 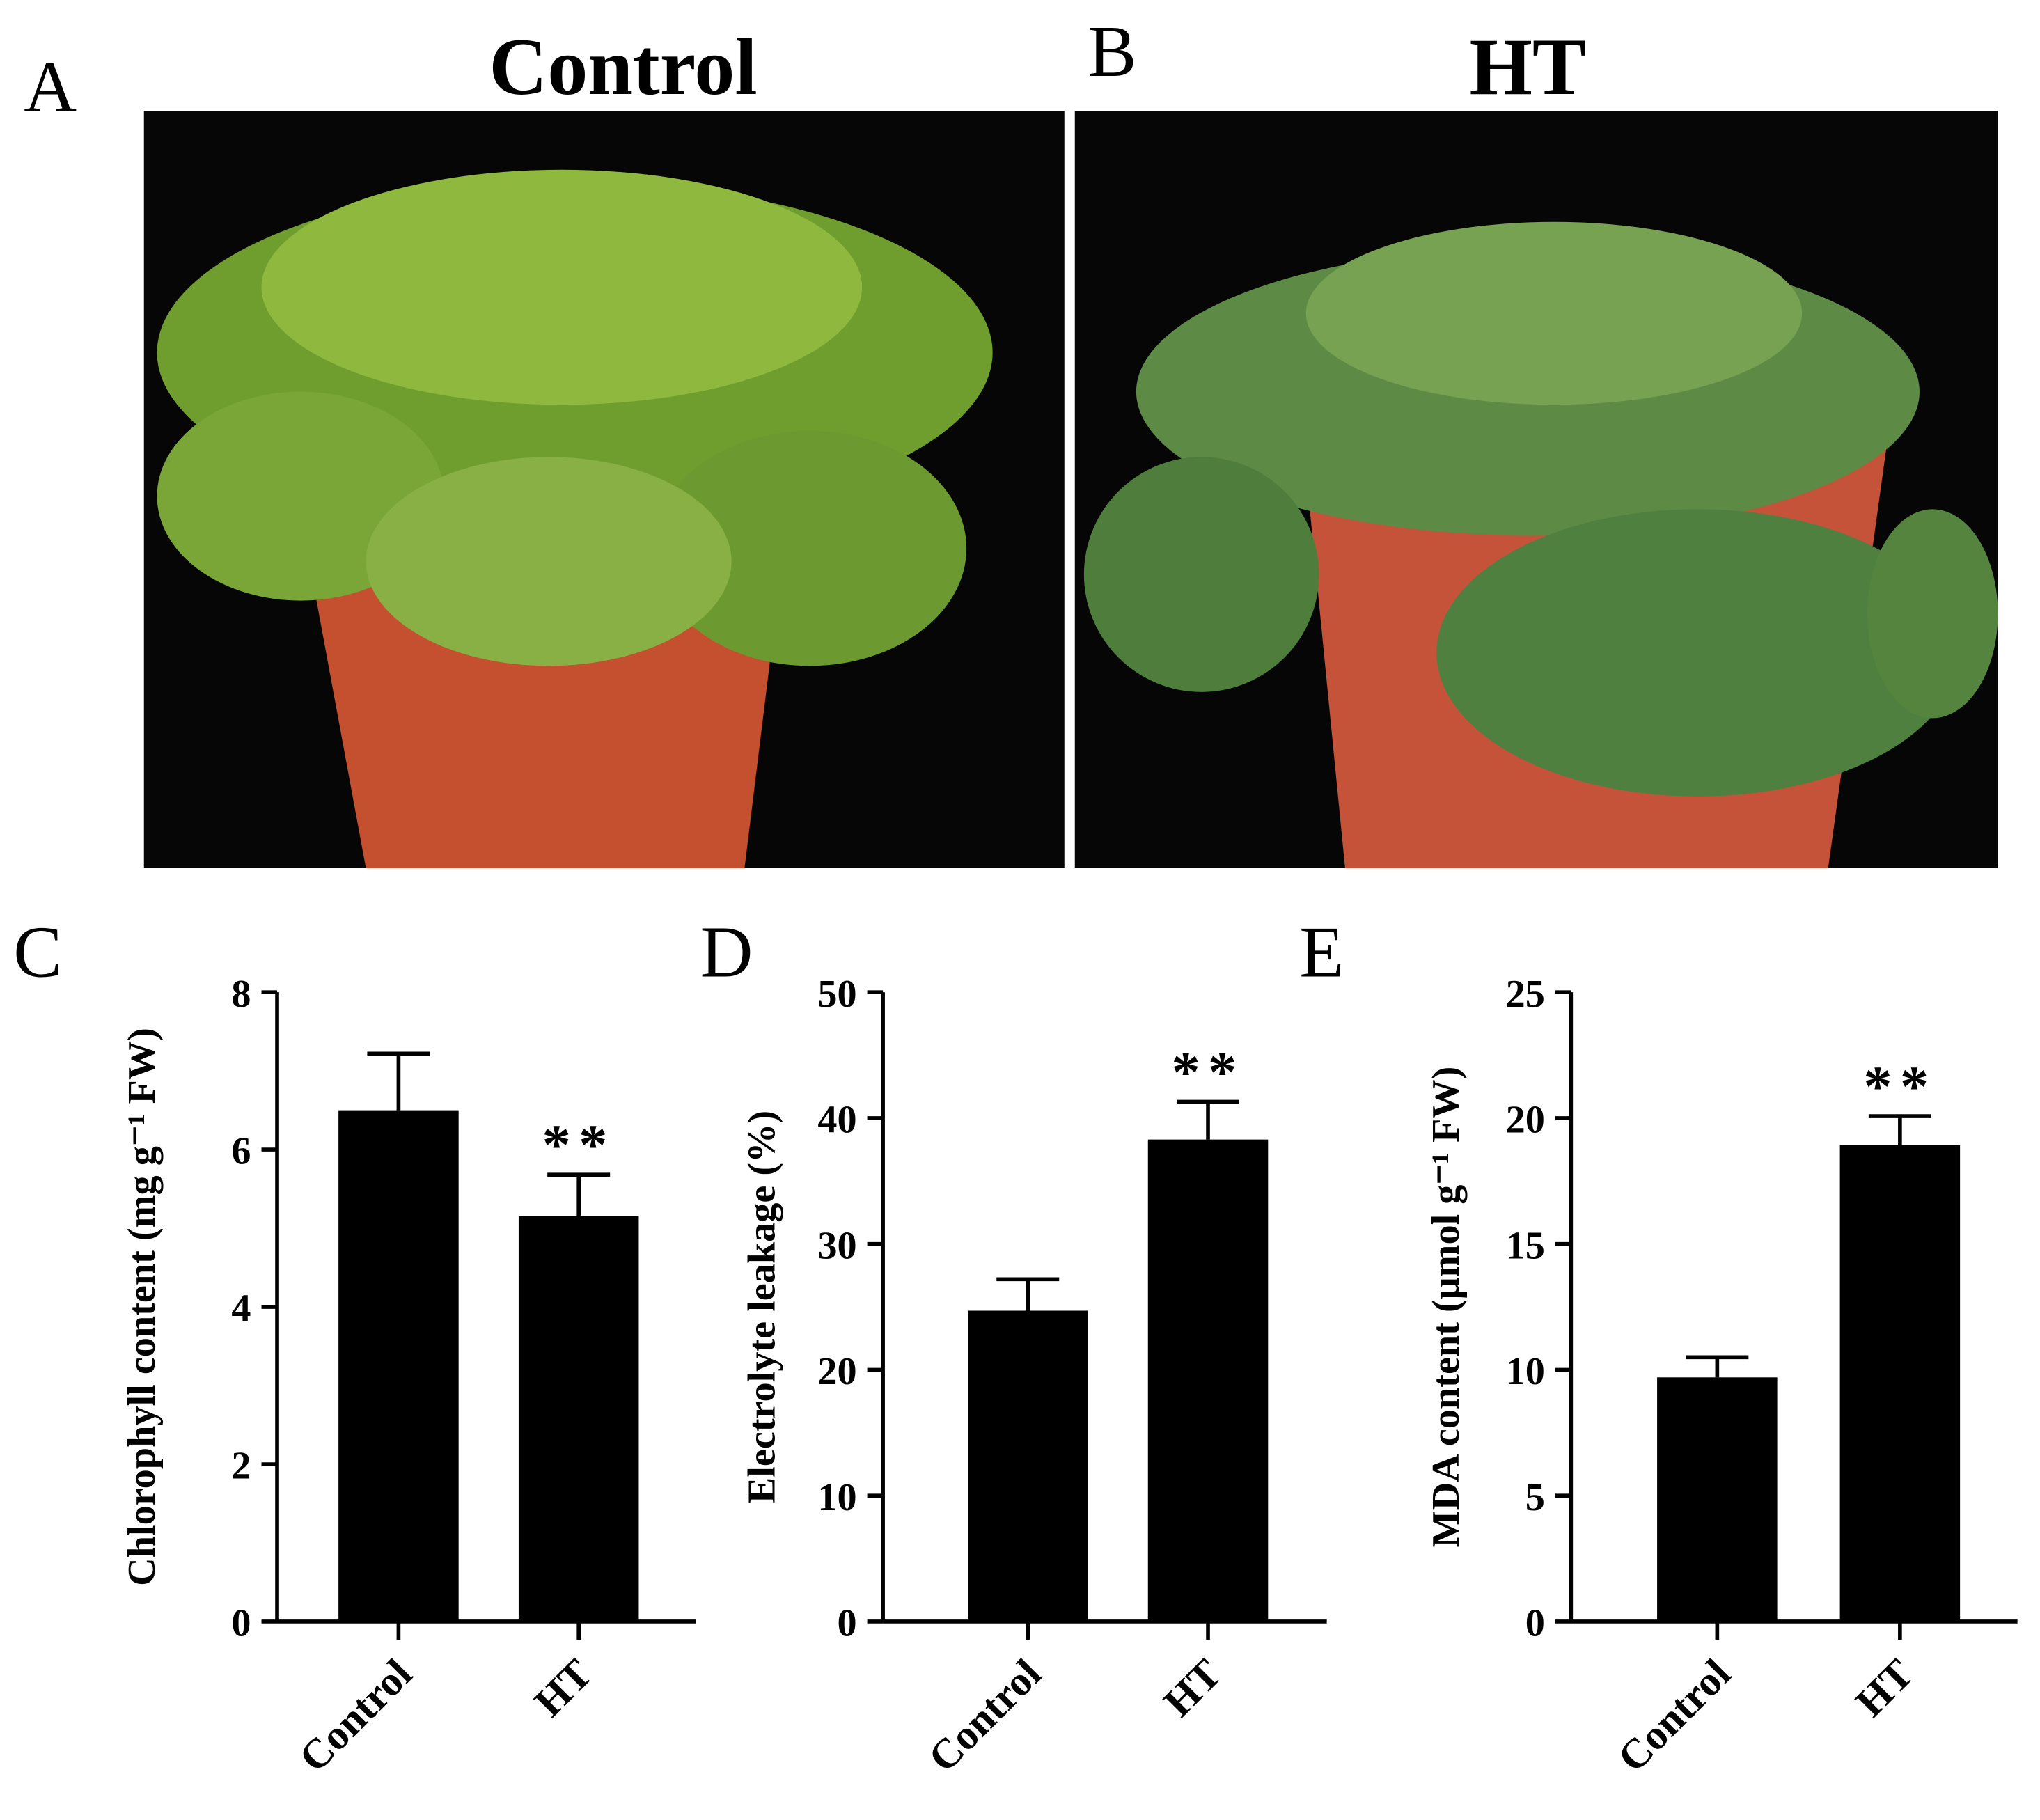 What do you see at coordinates (836, 1120) in the screenshot?
I see `y-tick-label: 40` at bounding box center [836, 1120].